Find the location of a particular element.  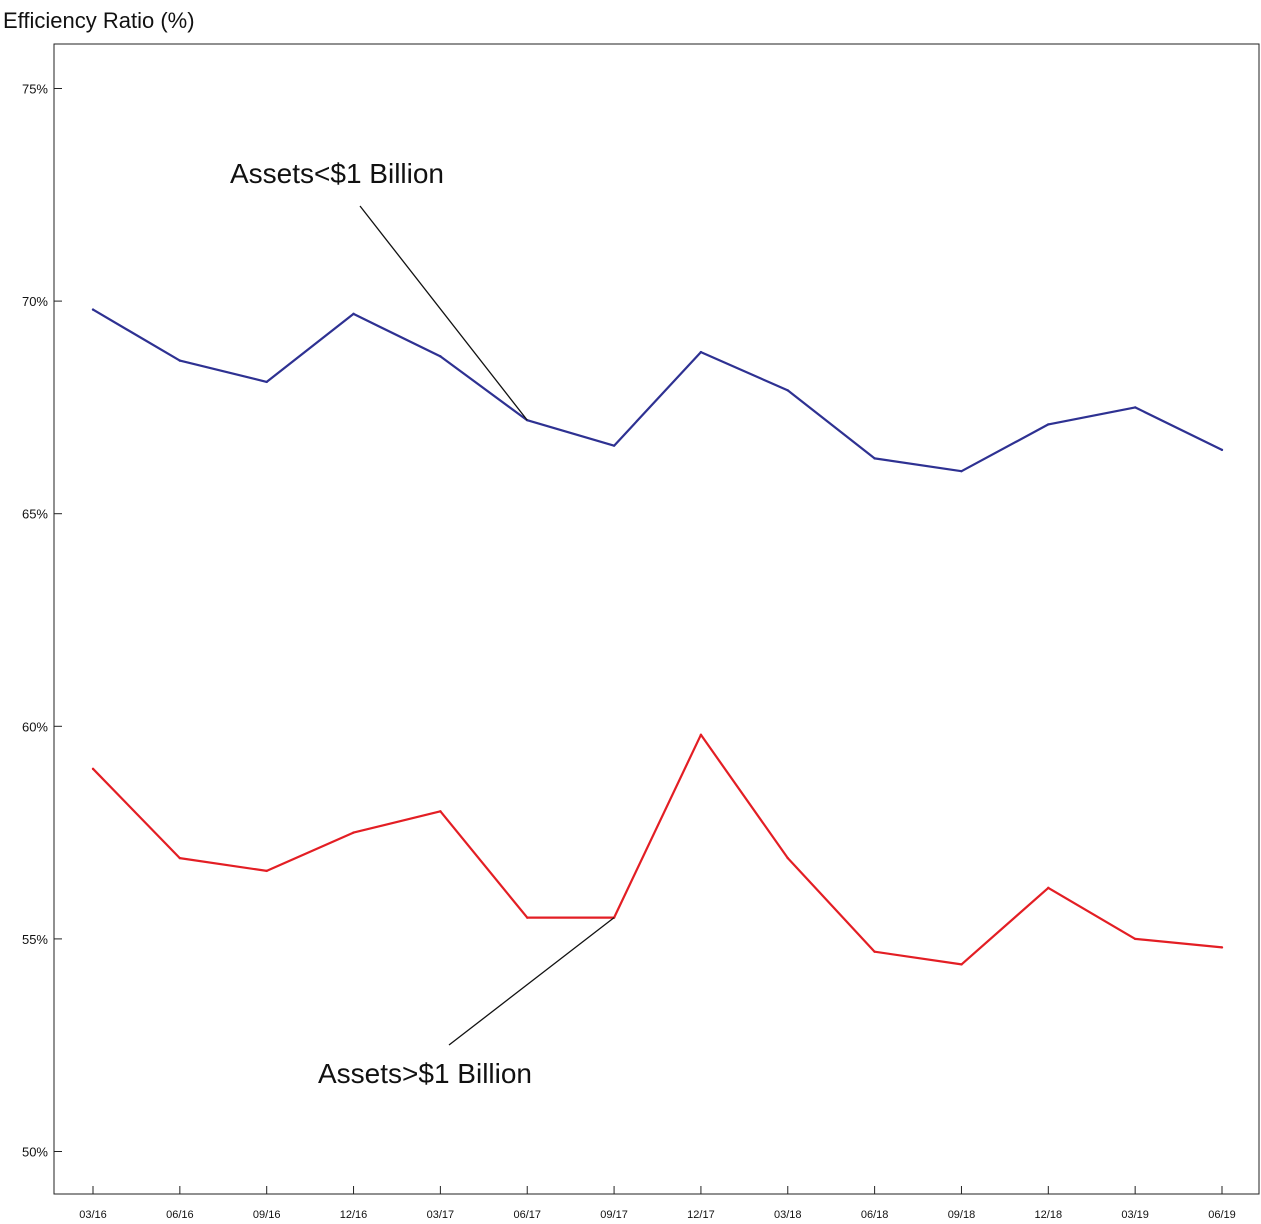

x-tick-label: 06/16 is located at coordinates (180, 1215).